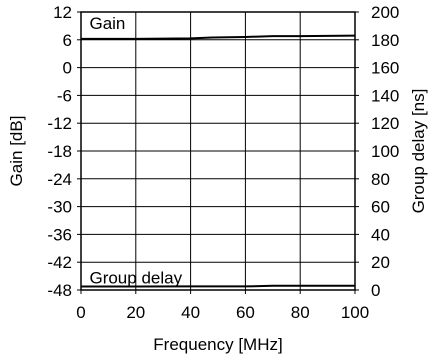 This screenshot has width=437, height=363. Describe the element at coordinates (59, 123) in the screenshot. I see `y-left-tick-label-4: -12` at that location.